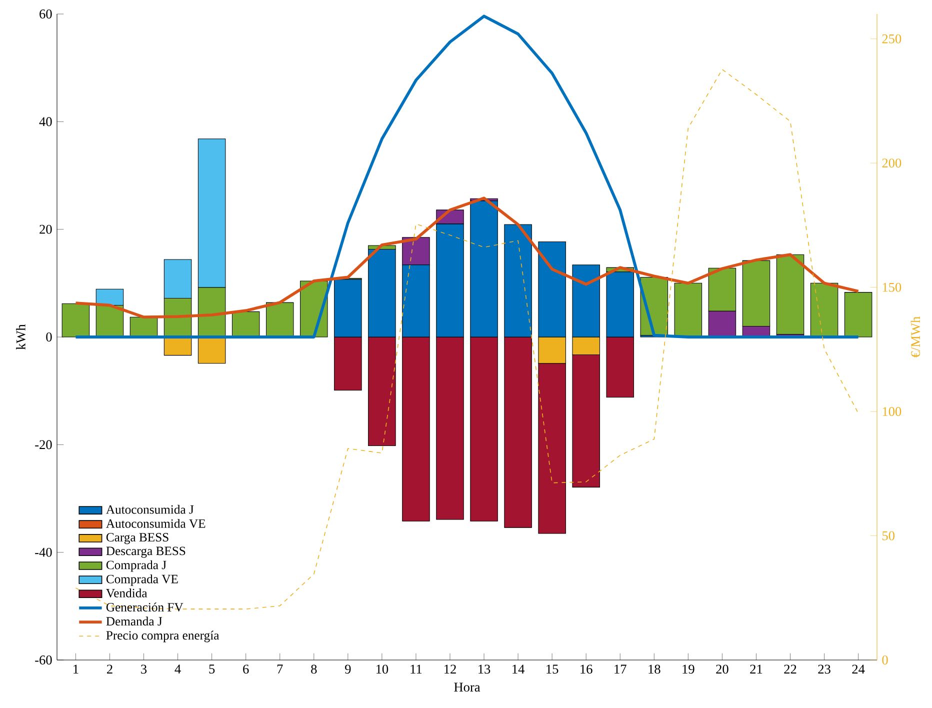 This screenshot has width=932, height=708. I want to click on y-tick-label: 40, so click(45, 121).